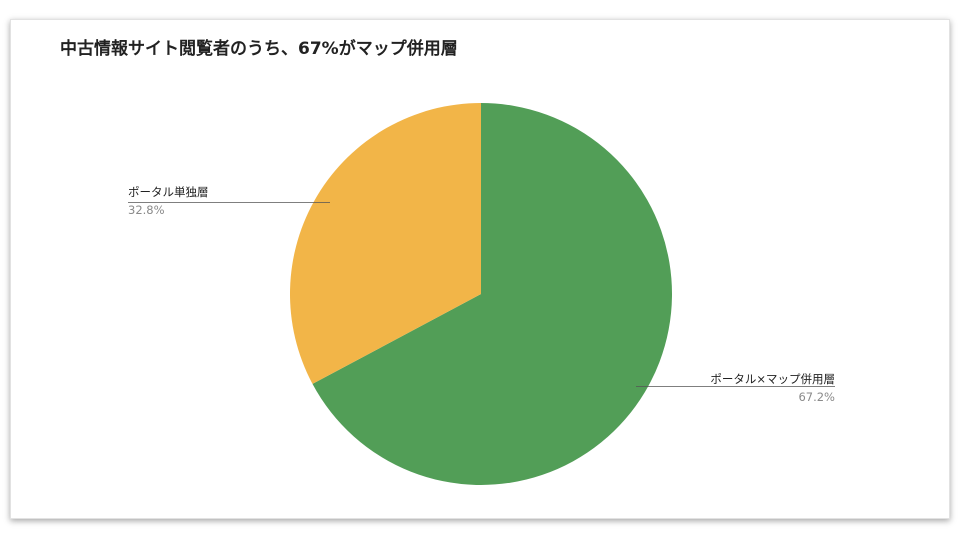  I want to click on slice-value-portal-only: 32.8%, so click(146, 210).